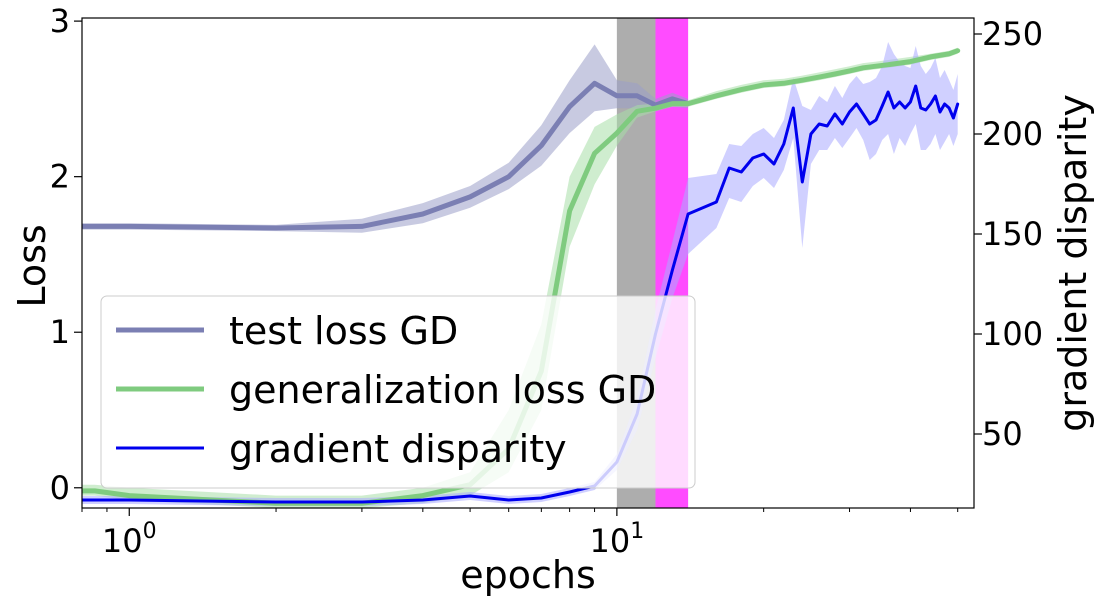  What do you see at coordinates (442, 390) in the screenshot?
I see `legend-label: generalization loss GD` at bounding box center [442, 390].